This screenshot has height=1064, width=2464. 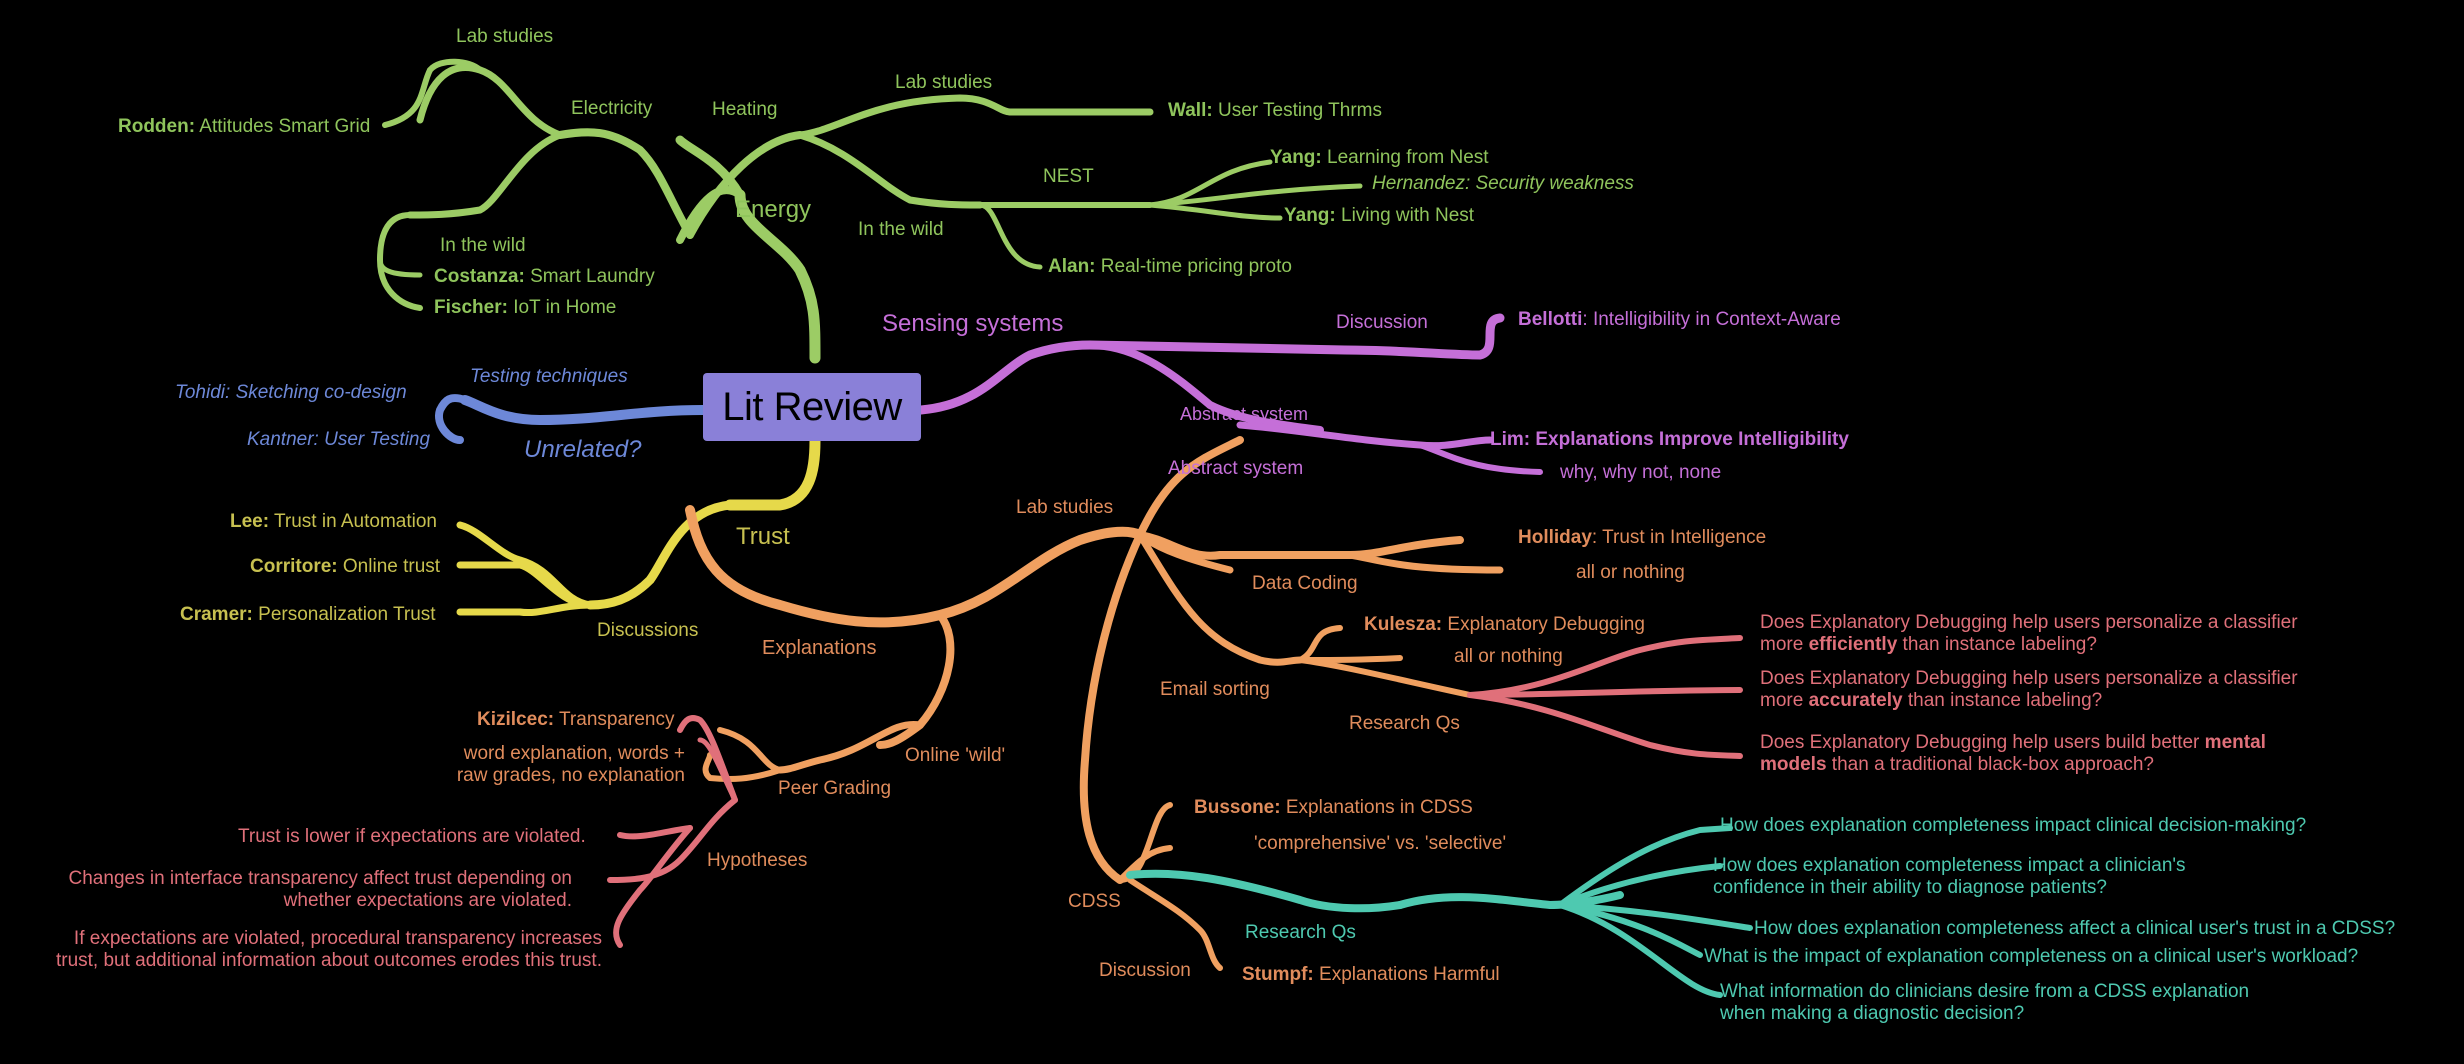 What do you see at coordinates (1175, 791) in the screenshot?
I see `research-qs-branches` at bounding box center [1175, 791].